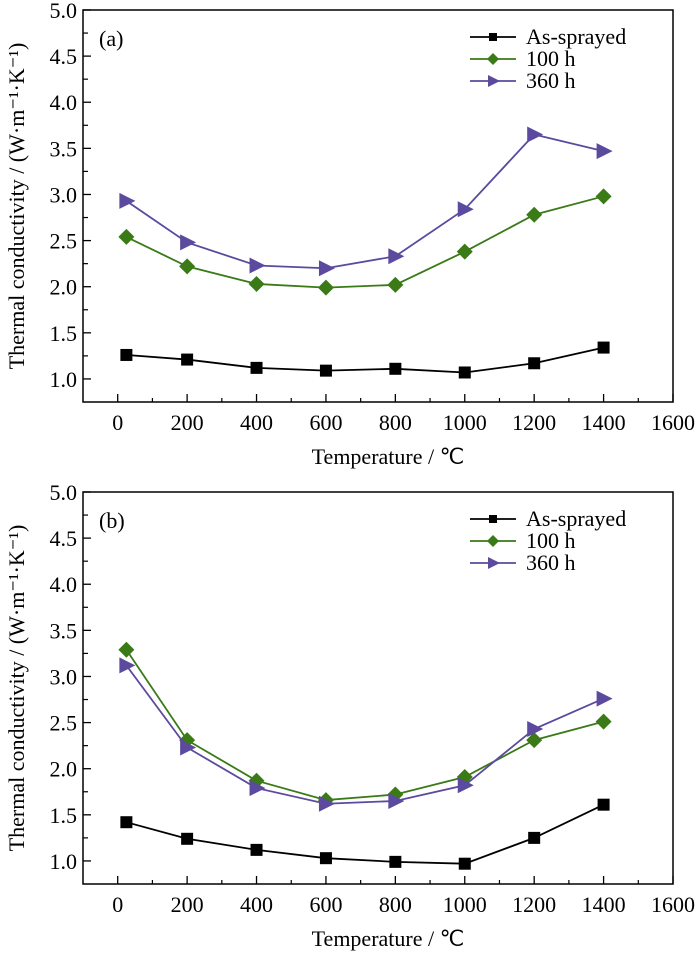  Describe the element at coordinates (534, 904) in the screenshot. I see `x-tick-label: 1200` at that location.